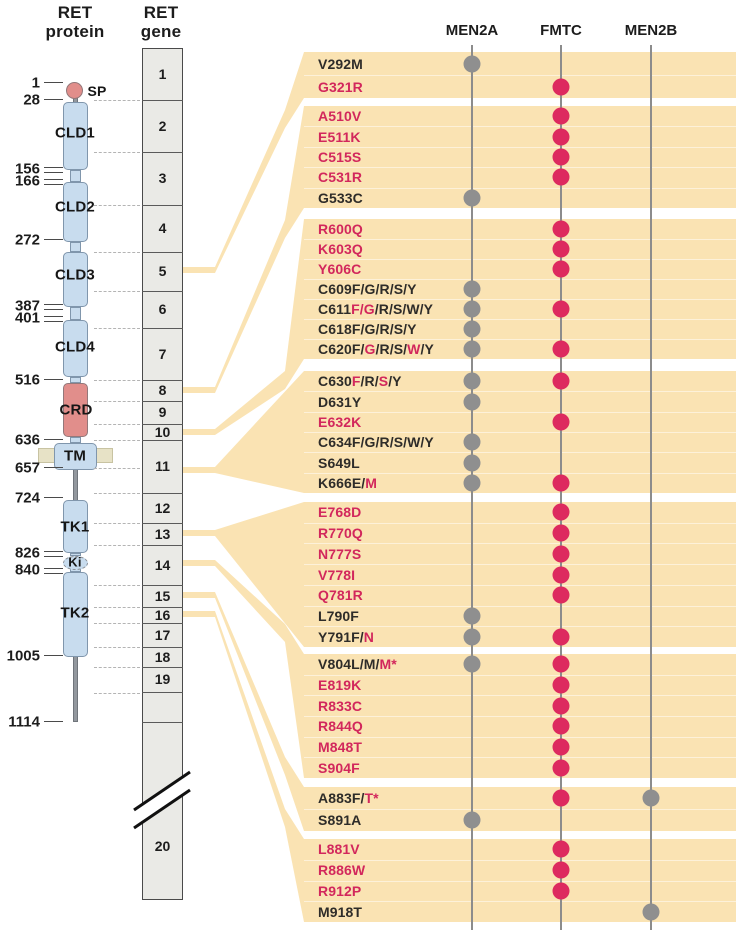 Image resolution: width=736 pixels, height=933 pixels. I want to click on mutation-label-part-red: E511K, so click(339, 136).